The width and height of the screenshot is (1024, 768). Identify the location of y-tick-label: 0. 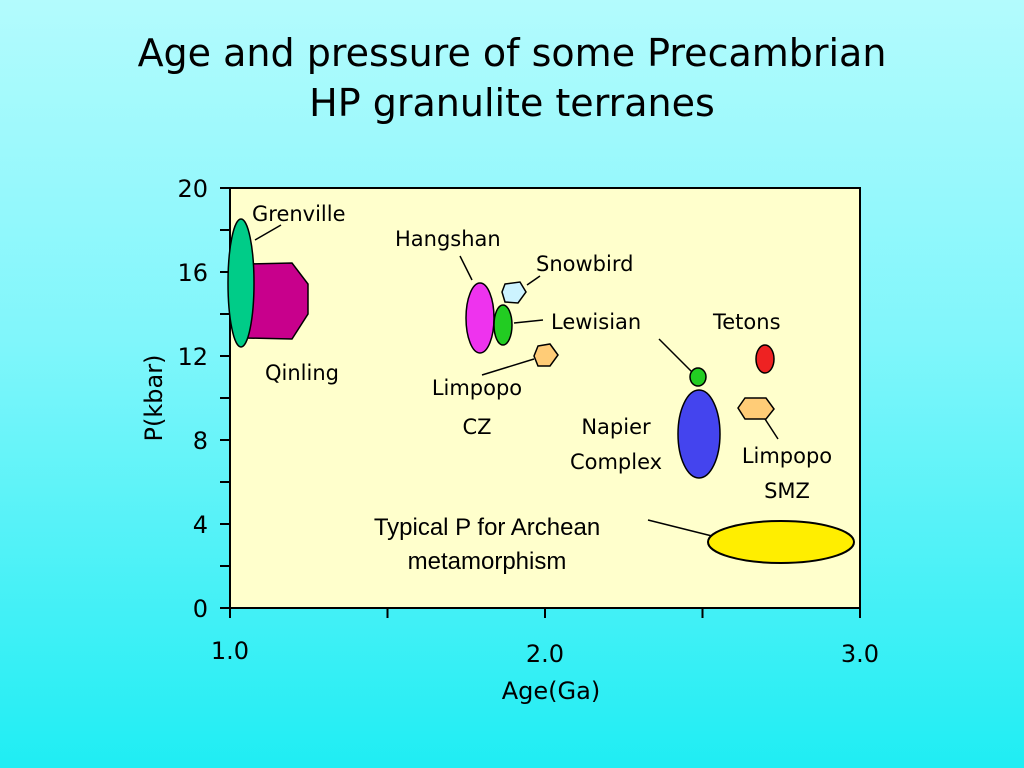
(200, 609).